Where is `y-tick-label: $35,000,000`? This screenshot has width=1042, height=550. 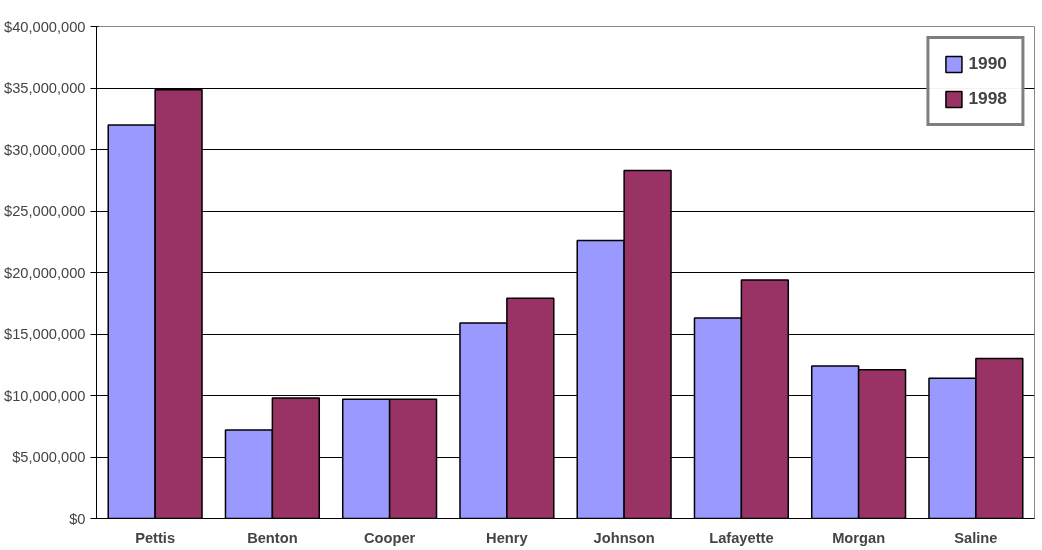
y-tick-label: $35,000,000 is located at coordinates (45, 88).